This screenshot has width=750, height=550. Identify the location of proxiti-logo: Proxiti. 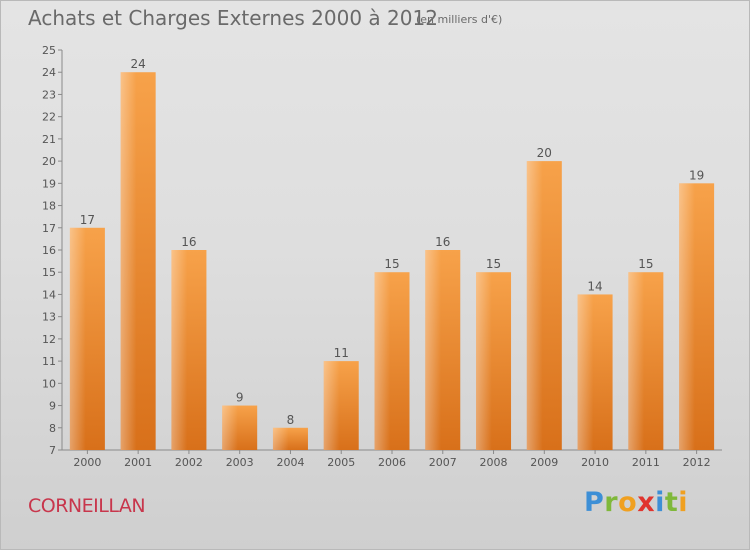
(636, 502).